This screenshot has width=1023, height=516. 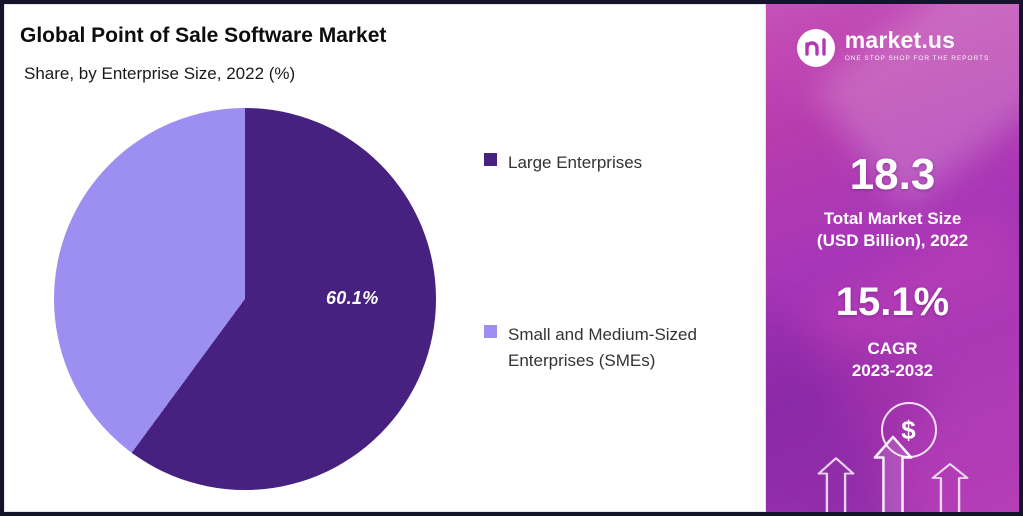 What do you see at coordinates (160, 73) in the screenshot?
I see `chart-subtitle: Share, by Enterprise Size, 2022 (%)` at bounding box center [160, 73].